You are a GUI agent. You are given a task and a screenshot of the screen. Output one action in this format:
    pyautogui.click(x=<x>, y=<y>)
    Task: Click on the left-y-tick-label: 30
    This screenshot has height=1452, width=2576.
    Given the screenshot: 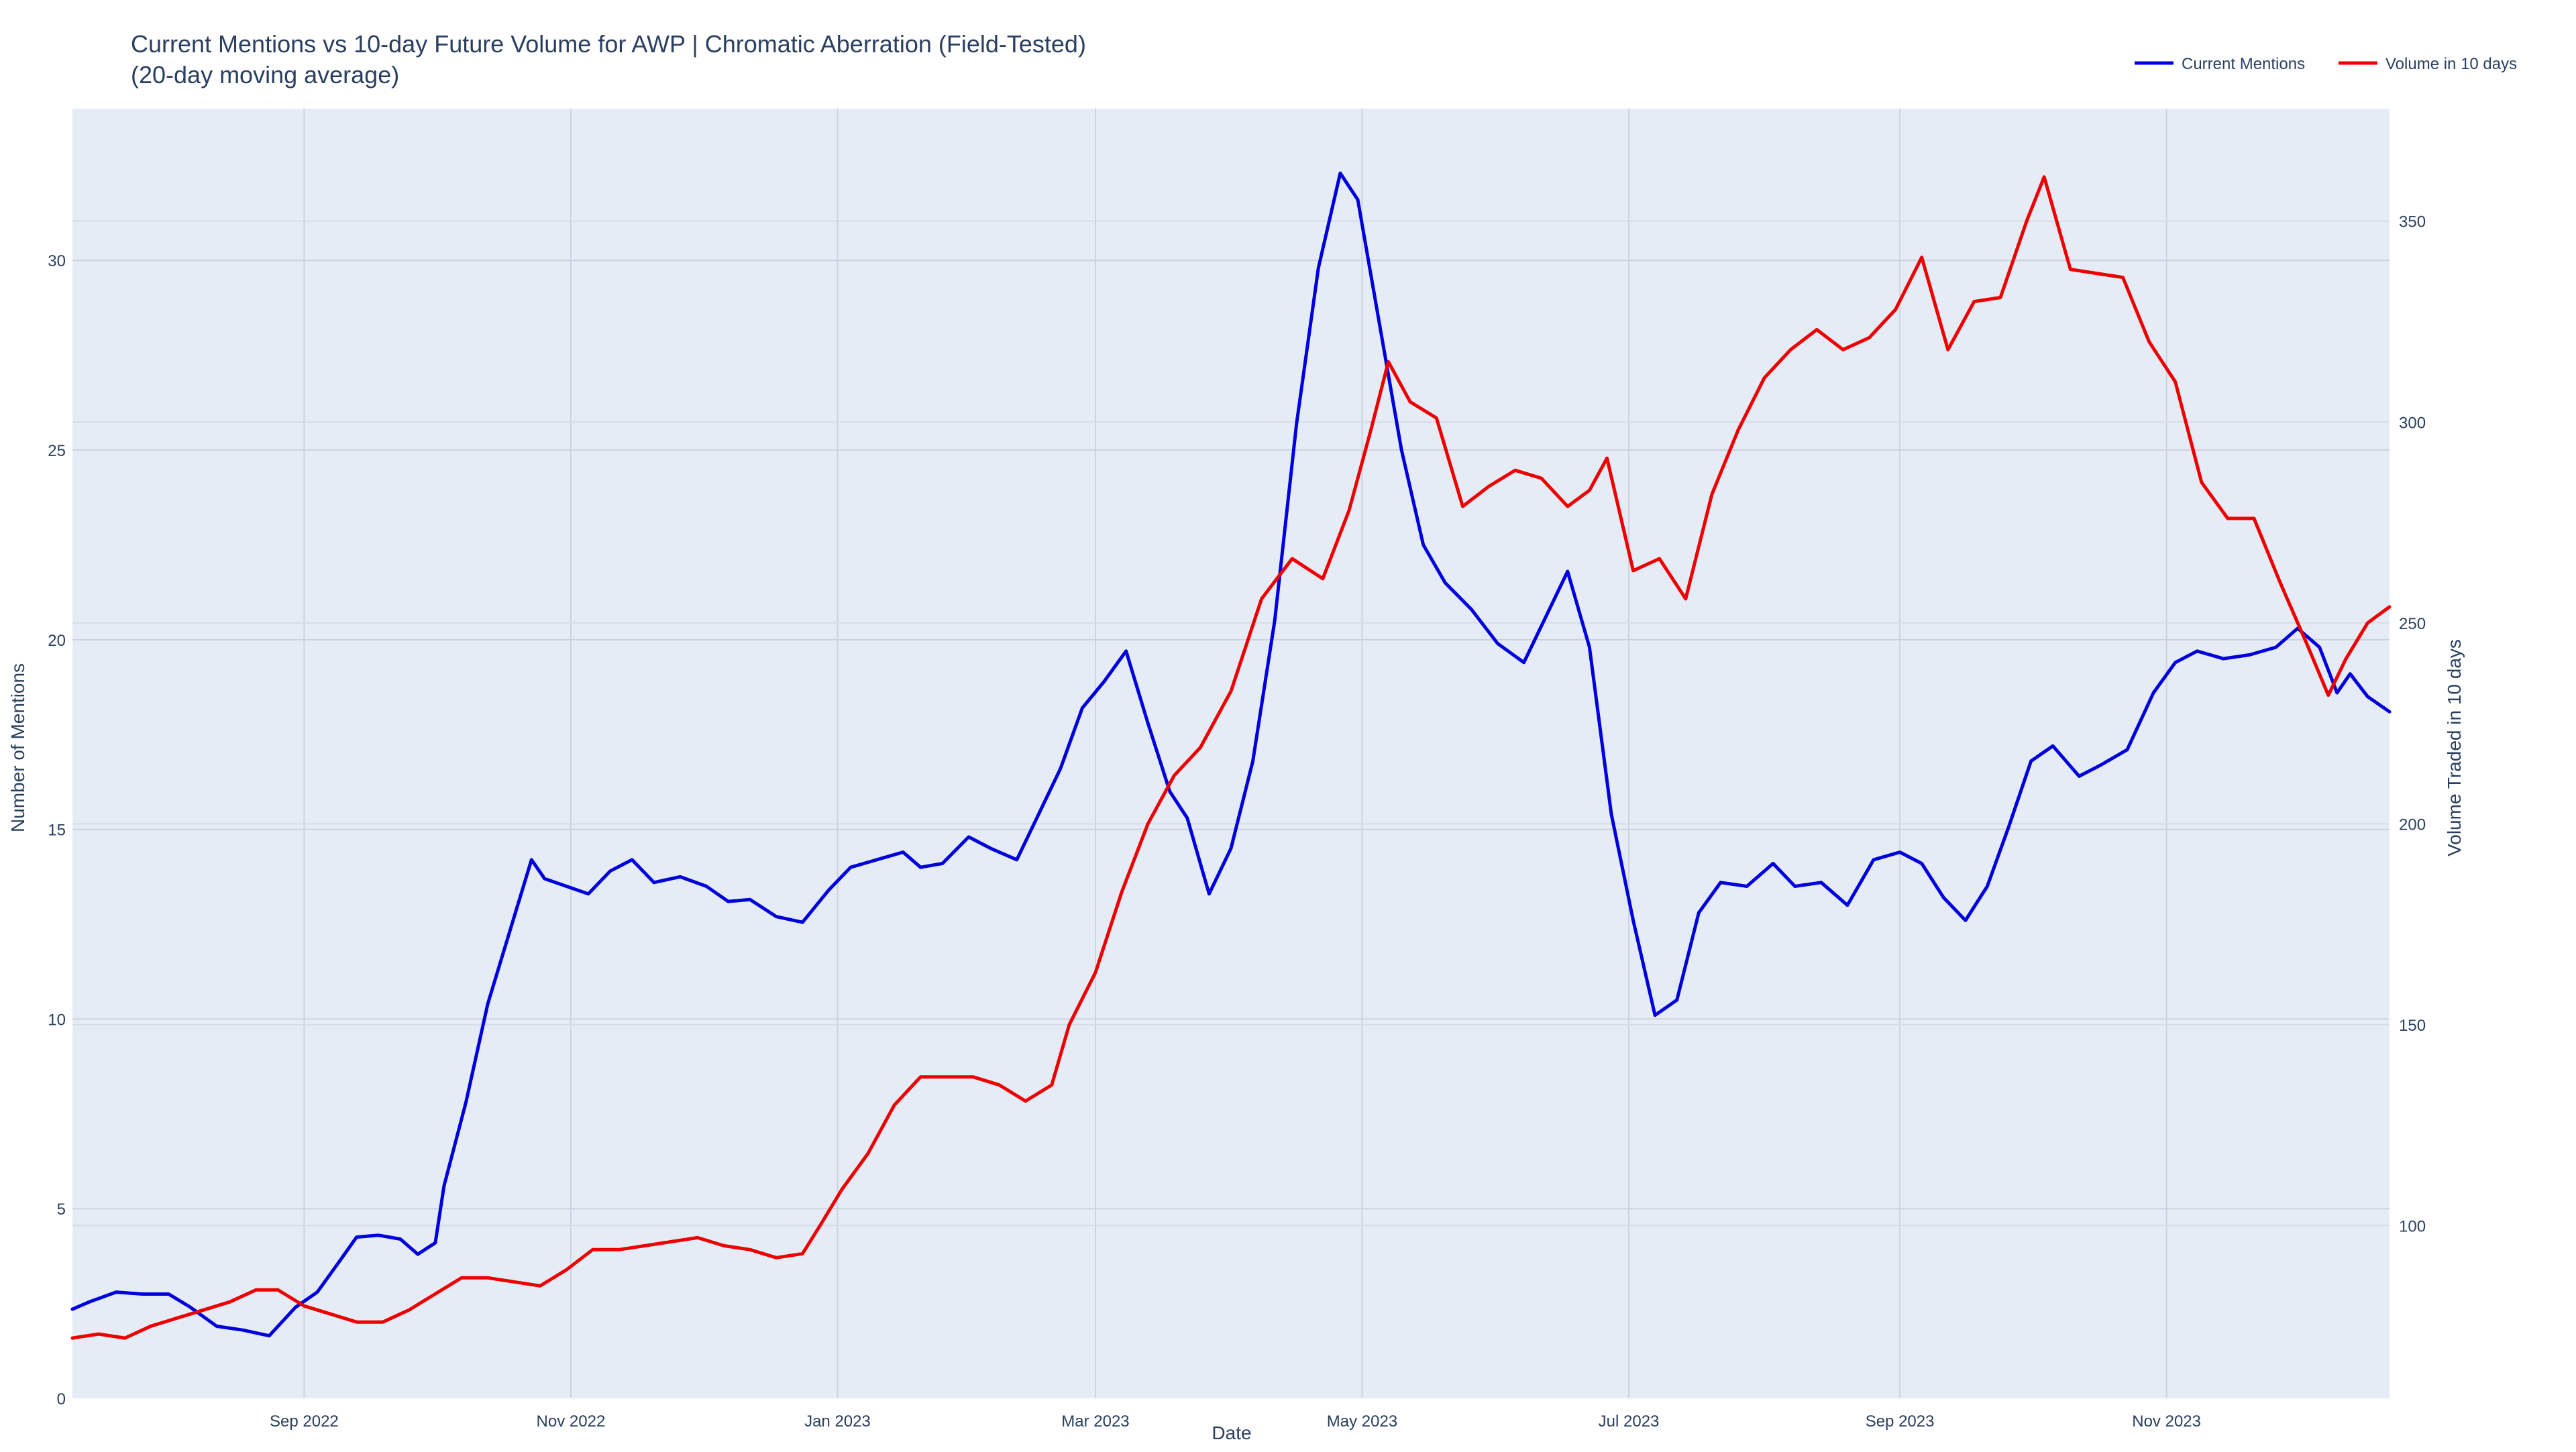 What is the action you would take?
    pyautogui.click(x=57, y=261)
    